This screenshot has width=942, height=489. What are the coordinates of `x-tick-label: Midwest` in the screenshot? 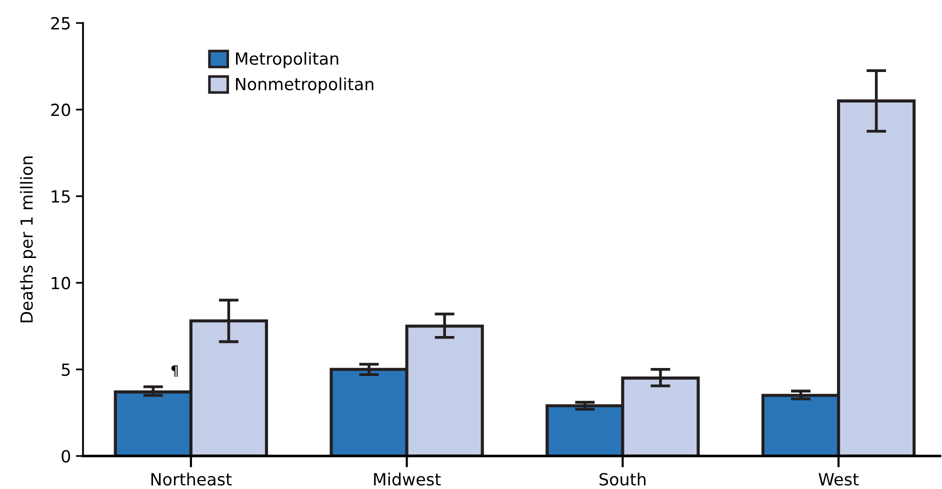 It's located at (407, 479).